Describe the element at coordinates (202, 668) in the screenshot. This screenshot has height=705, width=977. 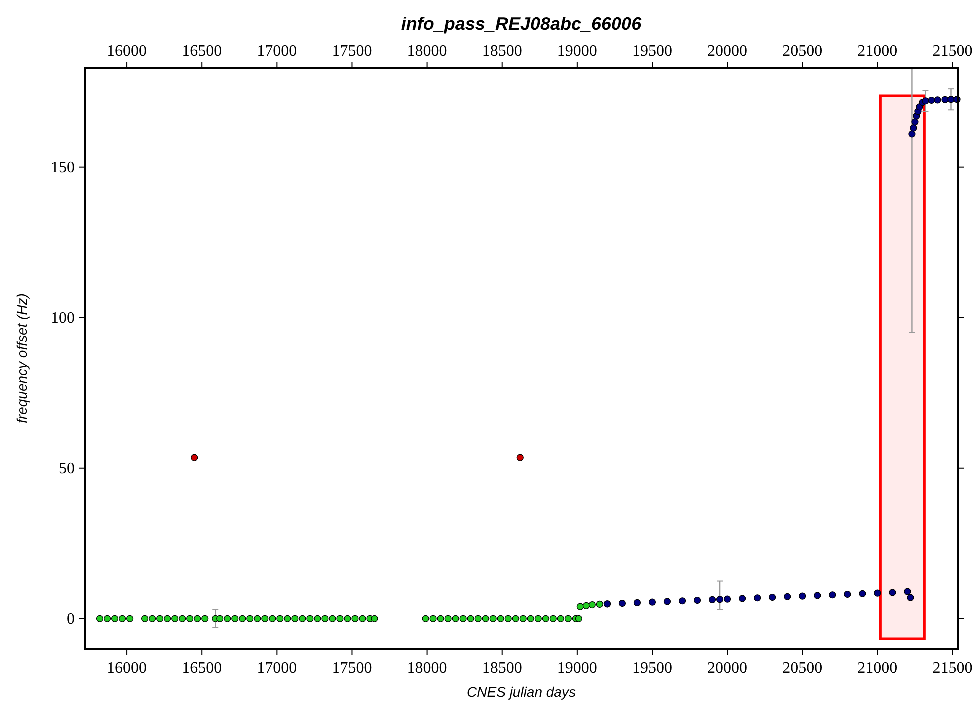
I see `x2-tick-label: 16500` at that location.